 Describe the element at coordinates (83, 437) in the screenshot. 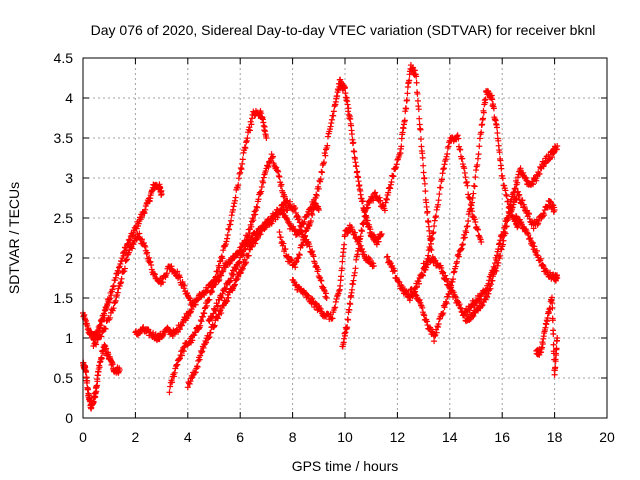

I see `x-tick-label: 0` at that location.